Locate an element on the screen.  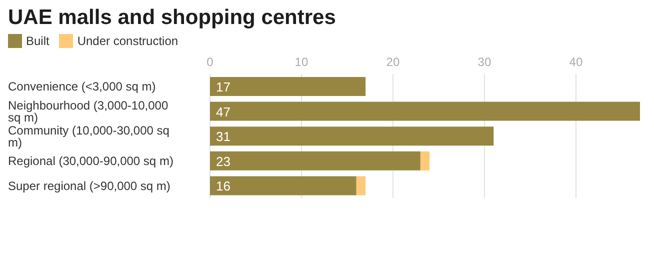
y-tick-label: Super regional (>90,000 sq m) is located at coordinates (89, 185).